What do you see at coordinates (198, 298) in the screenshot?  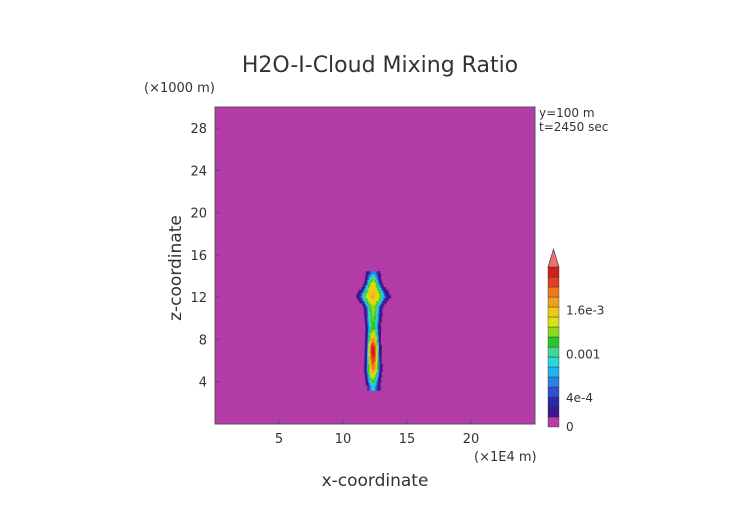 I see `y-tick-label: 12` at bounding box center [198, 298].